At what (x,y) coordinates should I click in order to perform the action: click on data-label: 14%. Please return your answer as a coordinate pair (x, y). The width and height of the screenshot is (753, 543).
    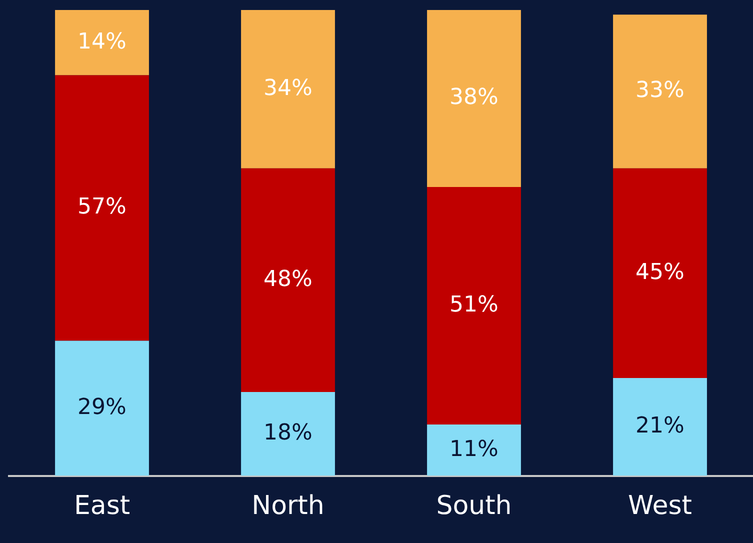
    Looking at the image, I should click on (102, 41).